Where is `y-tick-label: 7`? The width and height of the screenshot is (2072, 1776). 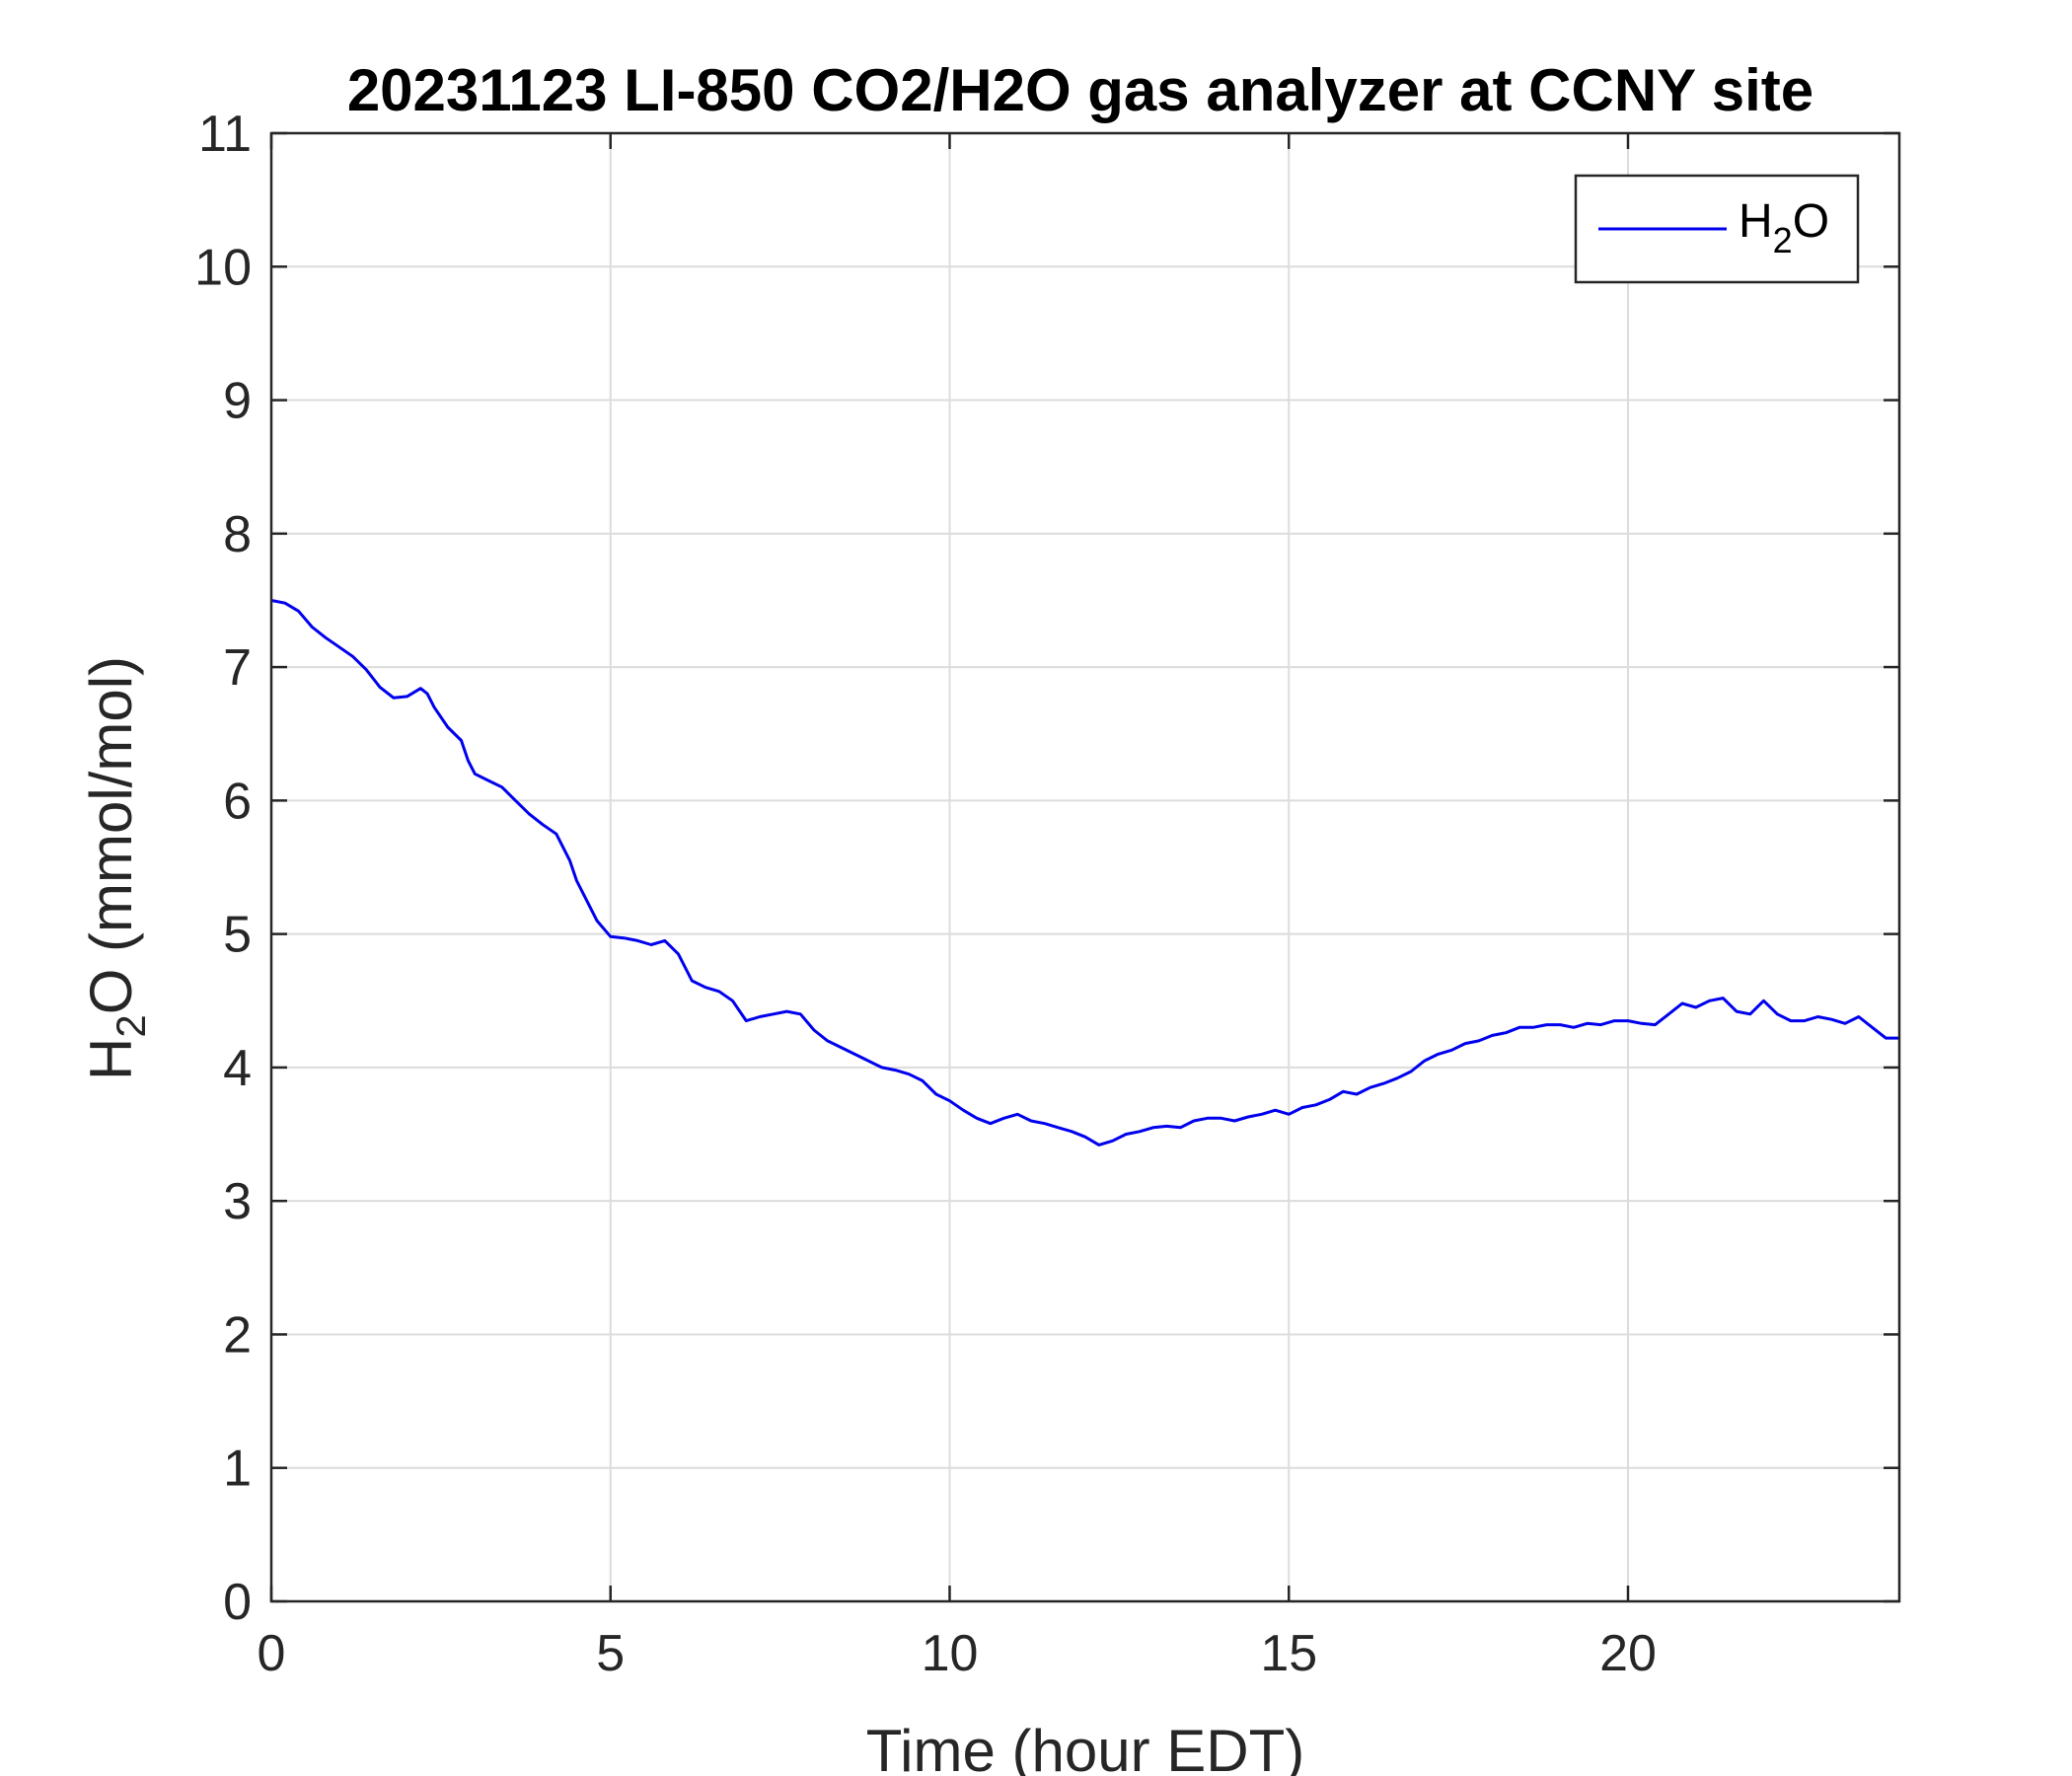 y-tick-label: 7 is located at coordinates (238, 668).